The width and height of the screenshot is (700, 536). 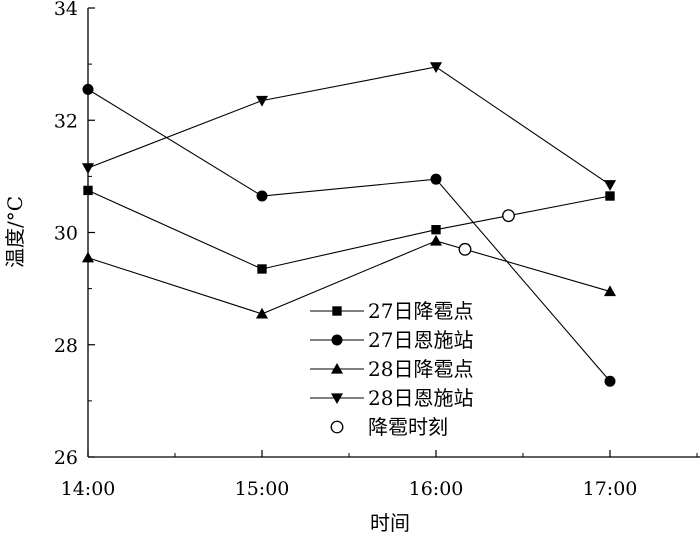 What do you see at coordinates (420, 340) in the screenshot?
I see `legend-label: 27日恩施站` at bounding box center [420, 340].